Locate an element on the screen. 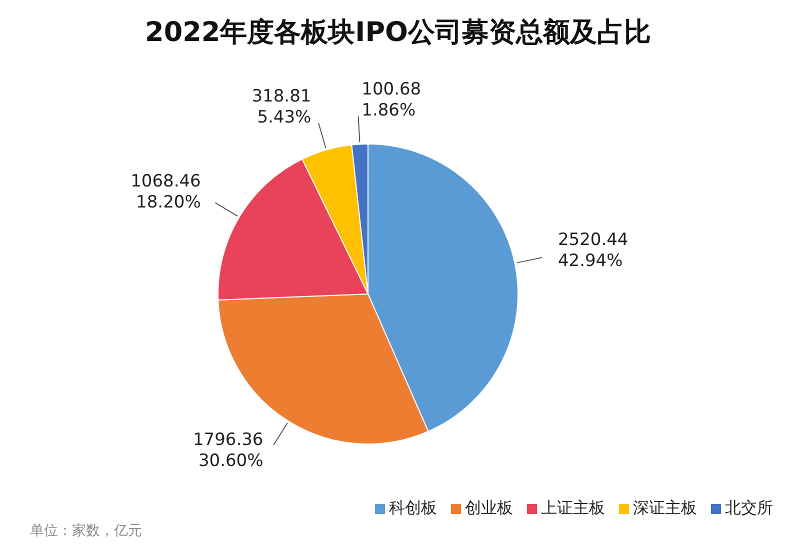 The height and width of the screenshot is (556, 796). data-label: 2520.44 42.94% is located at coordinates (593, 251).